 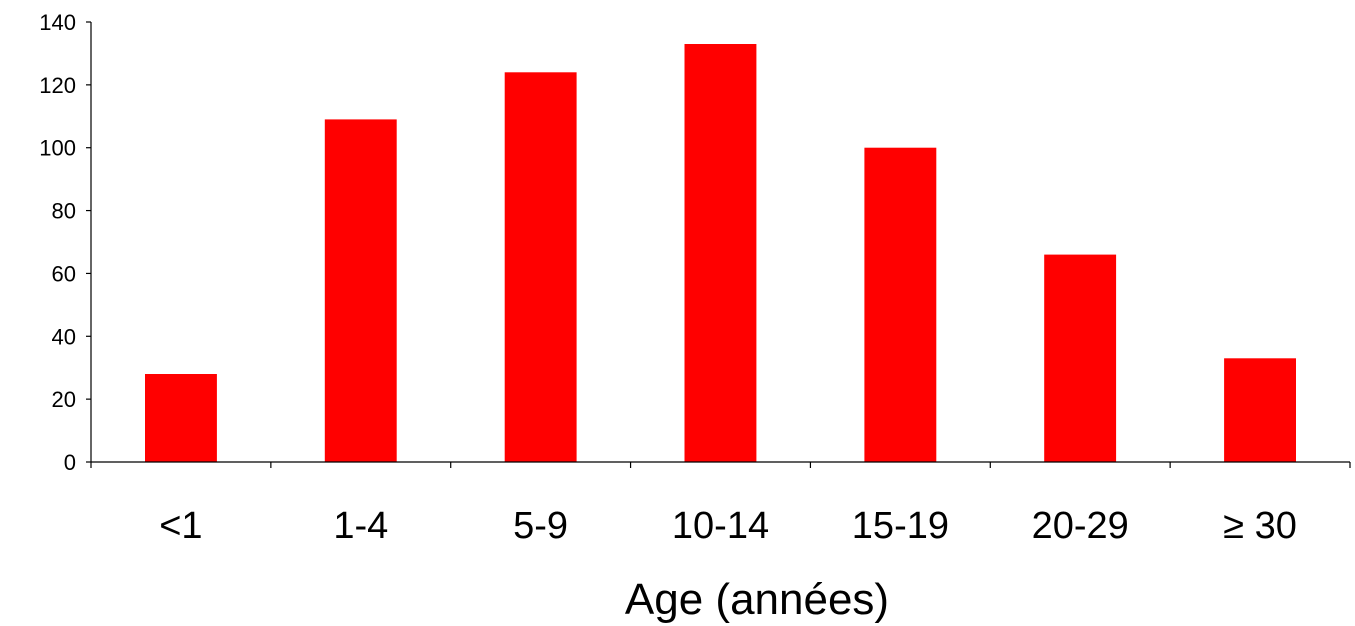 I want to click on y-tick-label: 80, so click(x=64, y=211).